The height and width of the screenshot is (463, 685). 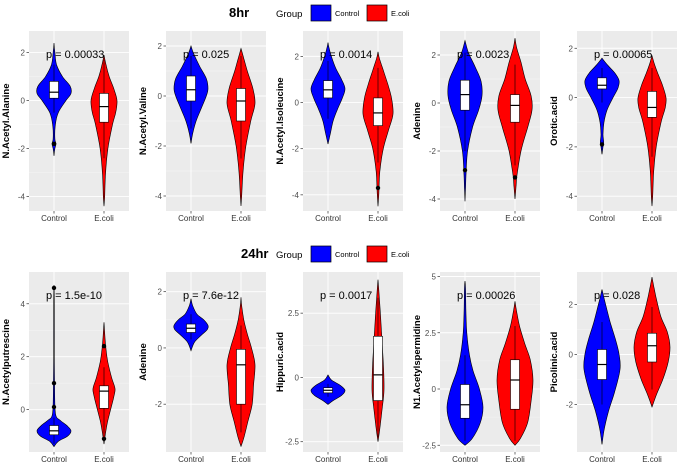 I want to click on y-axis-title: N1.Acetylspermidine, so click(x=417, y=362).